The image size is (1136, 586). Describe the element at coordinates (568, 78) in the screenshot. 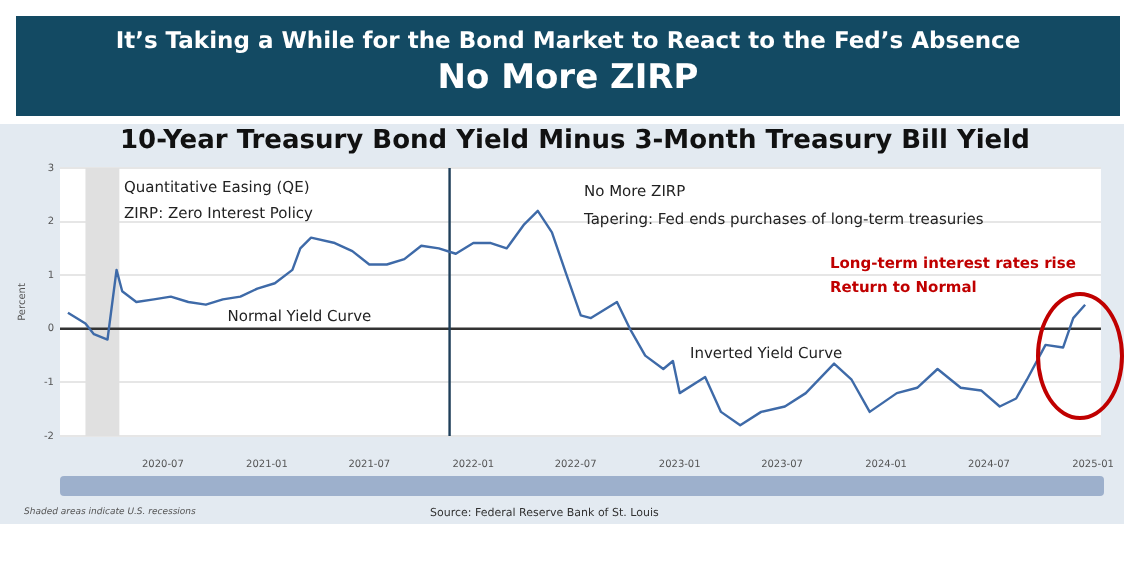

I see `chart-subtitle: No More ZIRP` at that location.